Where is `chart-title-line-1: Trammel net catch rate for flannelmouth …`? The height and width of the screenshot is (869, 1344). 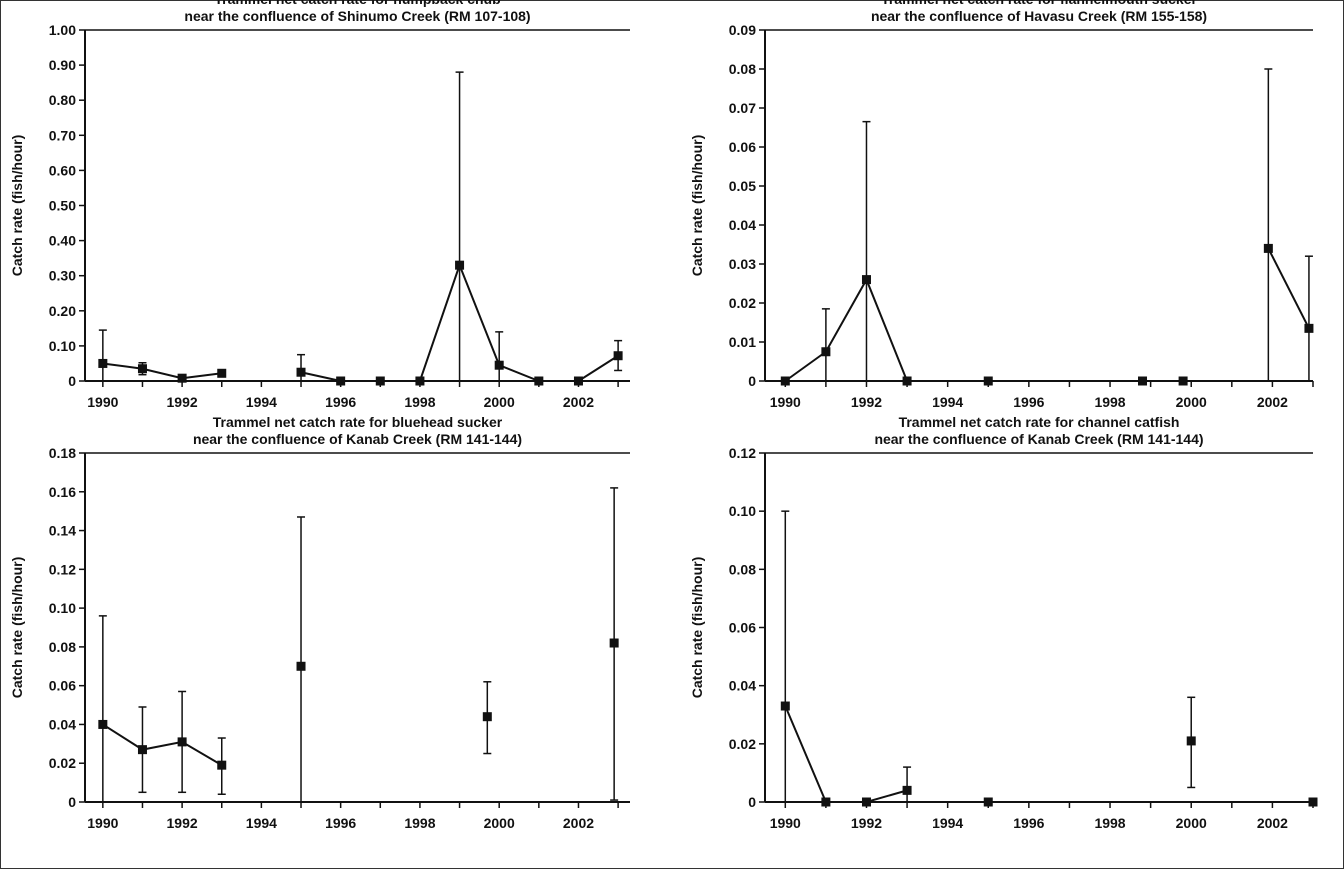
chart-title-line-1: Trammel net catch rate for flannelmouth … is located at coordinates (1039, 3).